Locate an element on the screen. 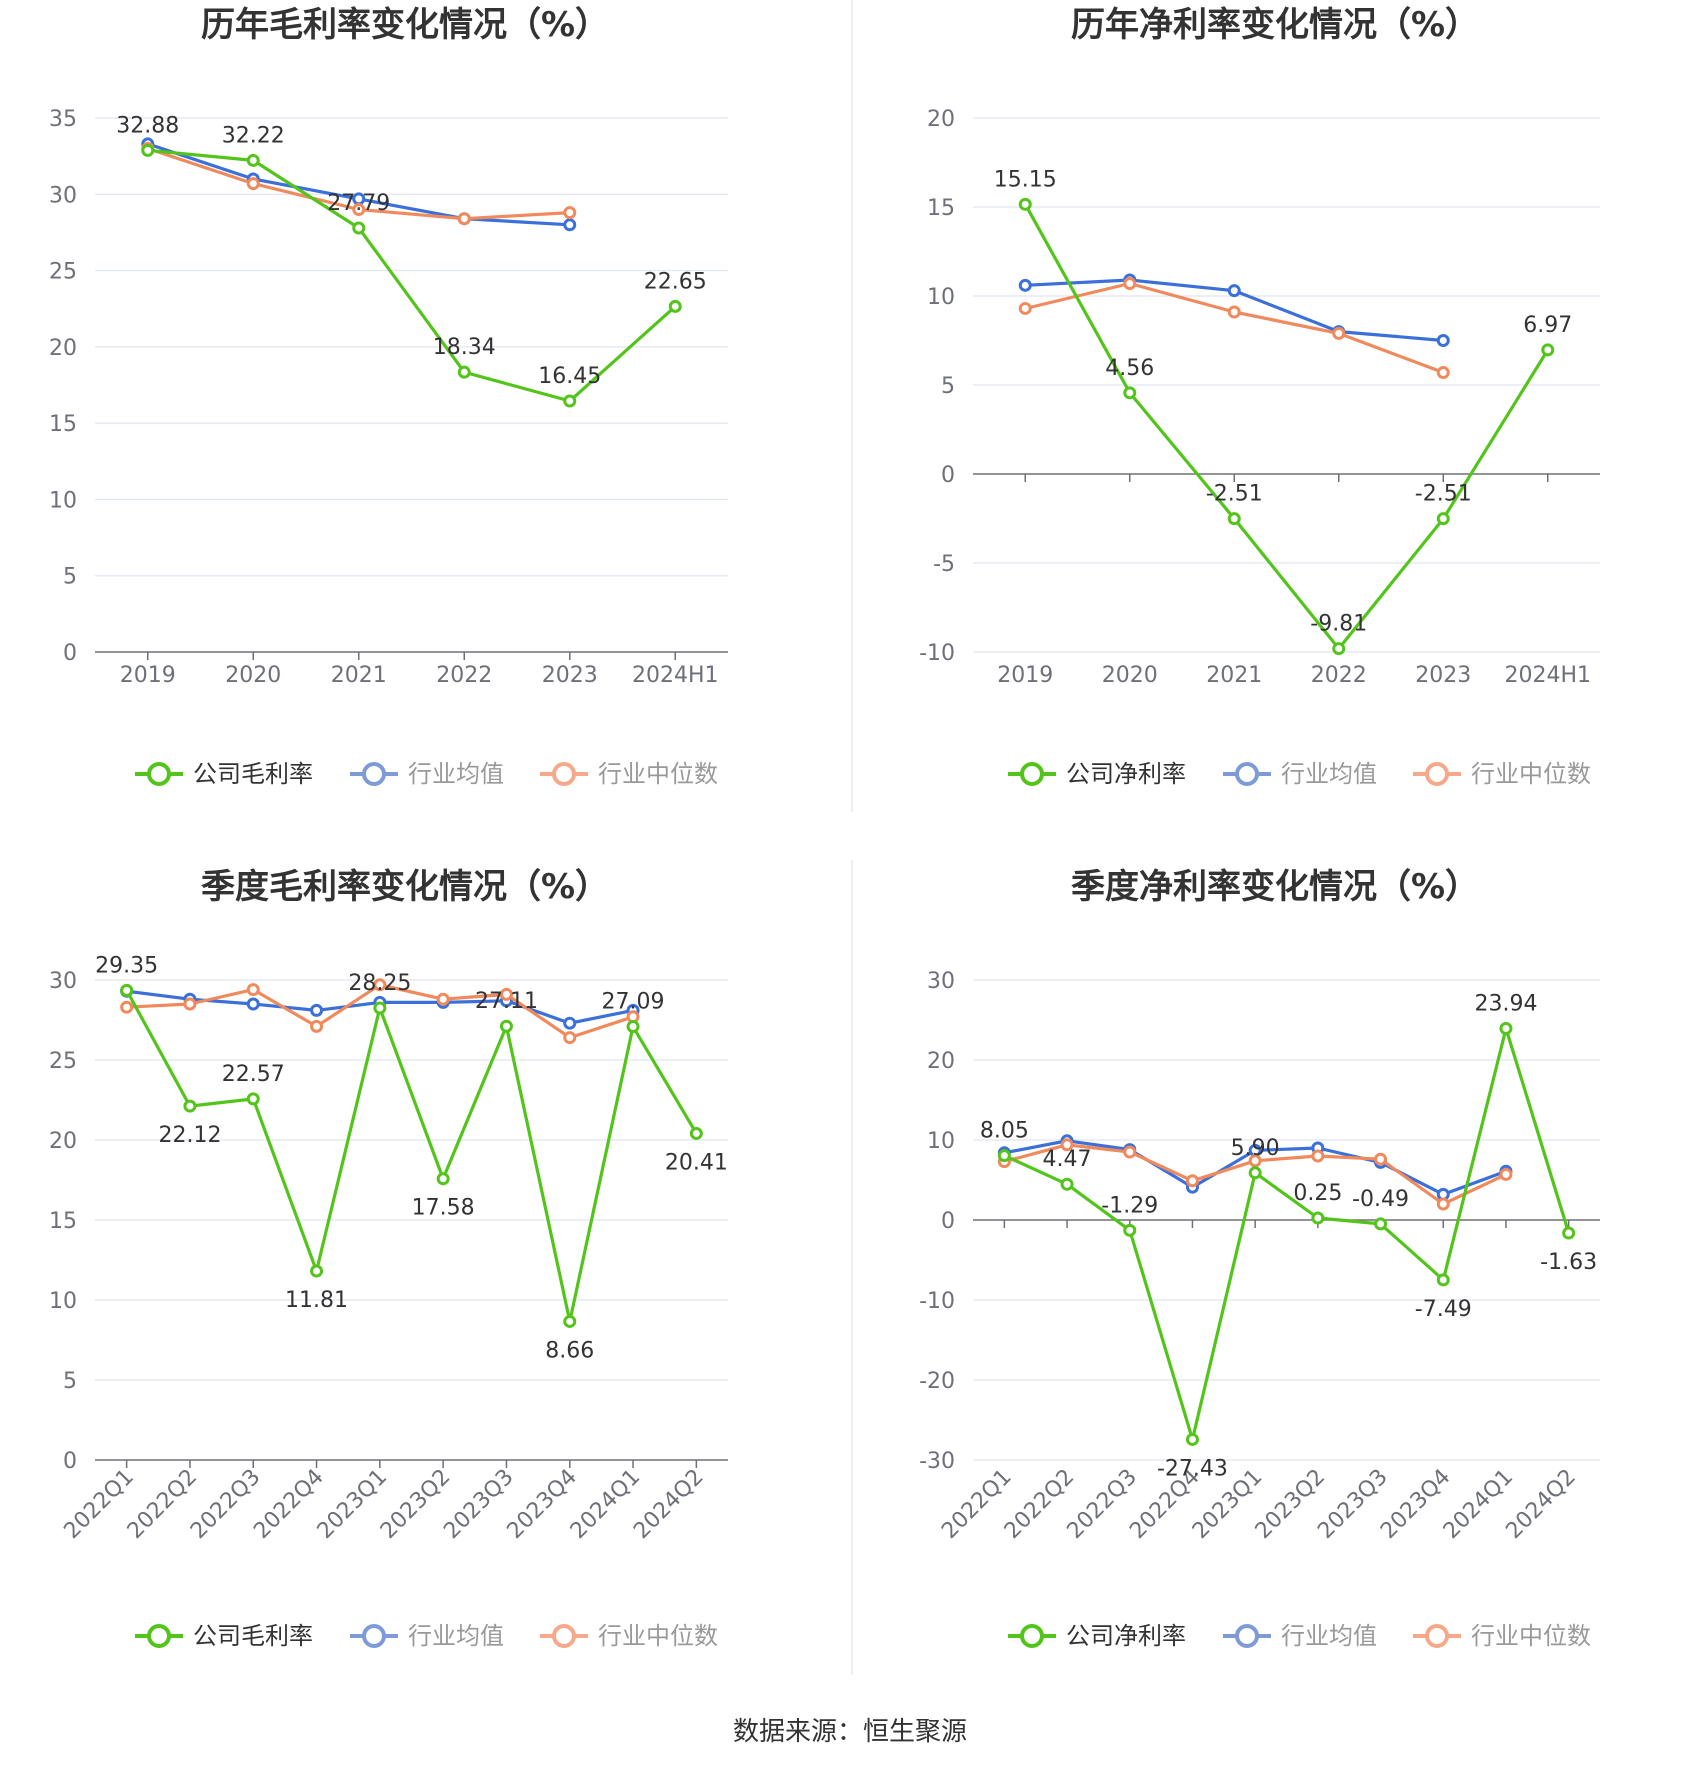  y-tick-label: -20 is located at coordinates (937, 1381).